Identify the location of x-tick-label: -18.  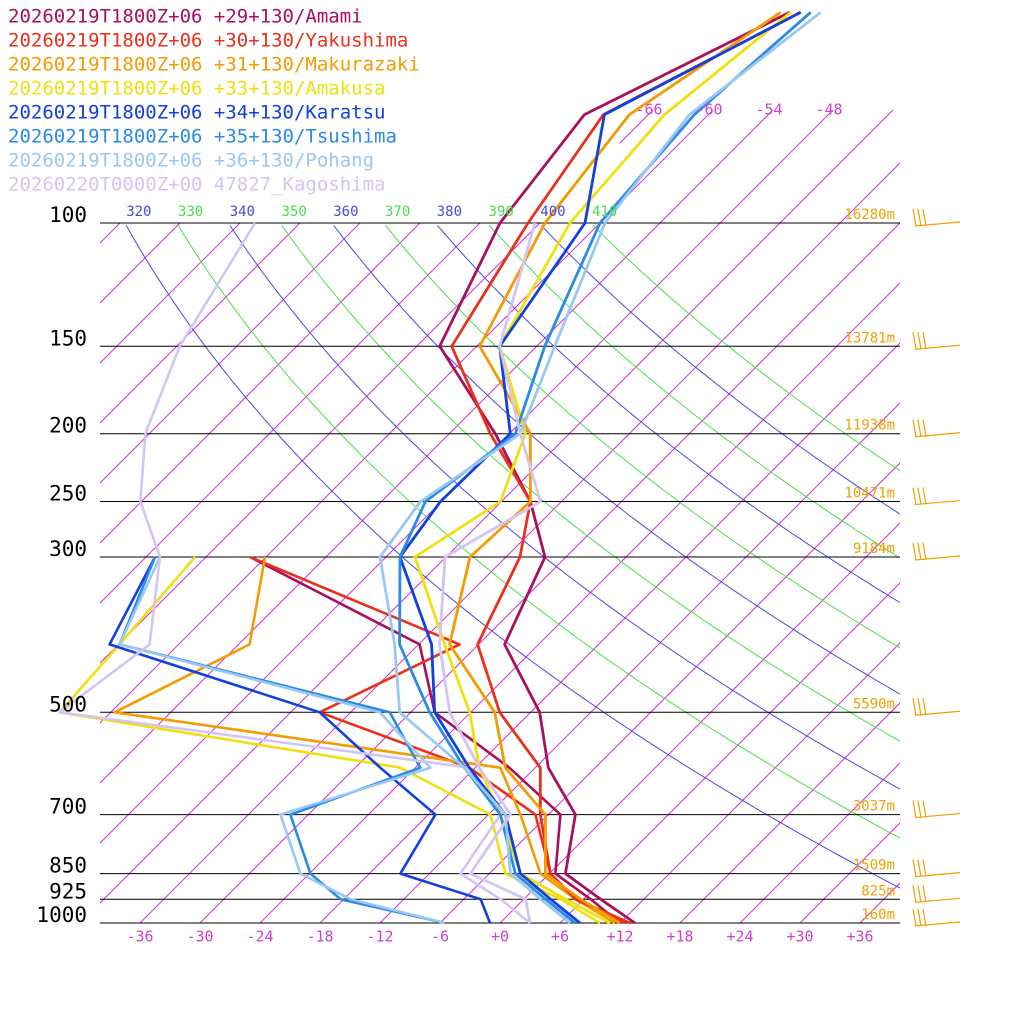
(319, 937).